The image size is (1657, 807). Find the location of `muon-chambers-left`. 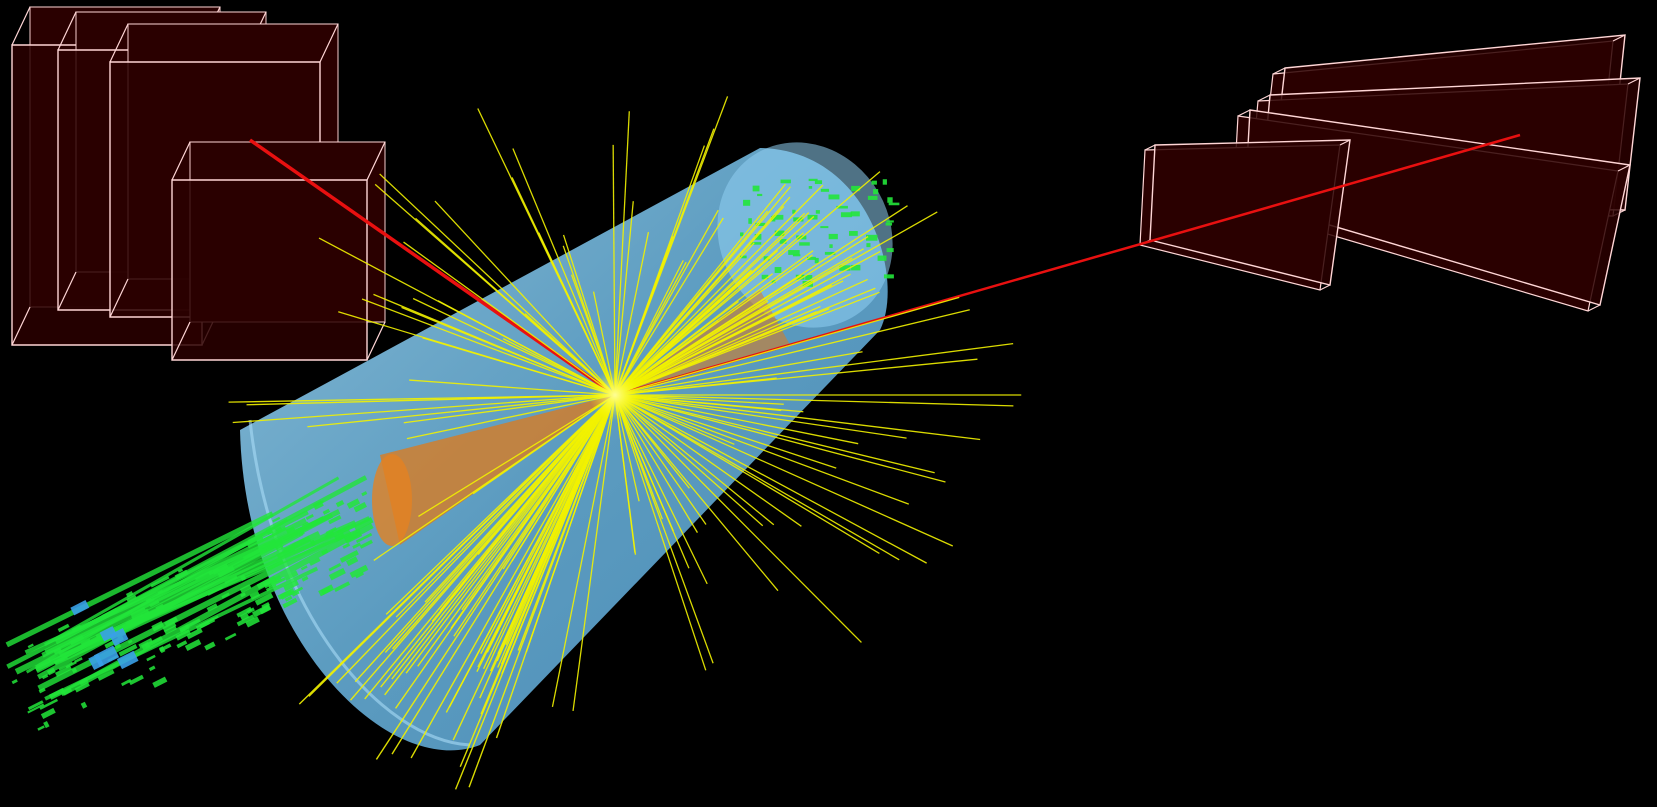

muon-chambers-left is located at coordinates (198, 183).